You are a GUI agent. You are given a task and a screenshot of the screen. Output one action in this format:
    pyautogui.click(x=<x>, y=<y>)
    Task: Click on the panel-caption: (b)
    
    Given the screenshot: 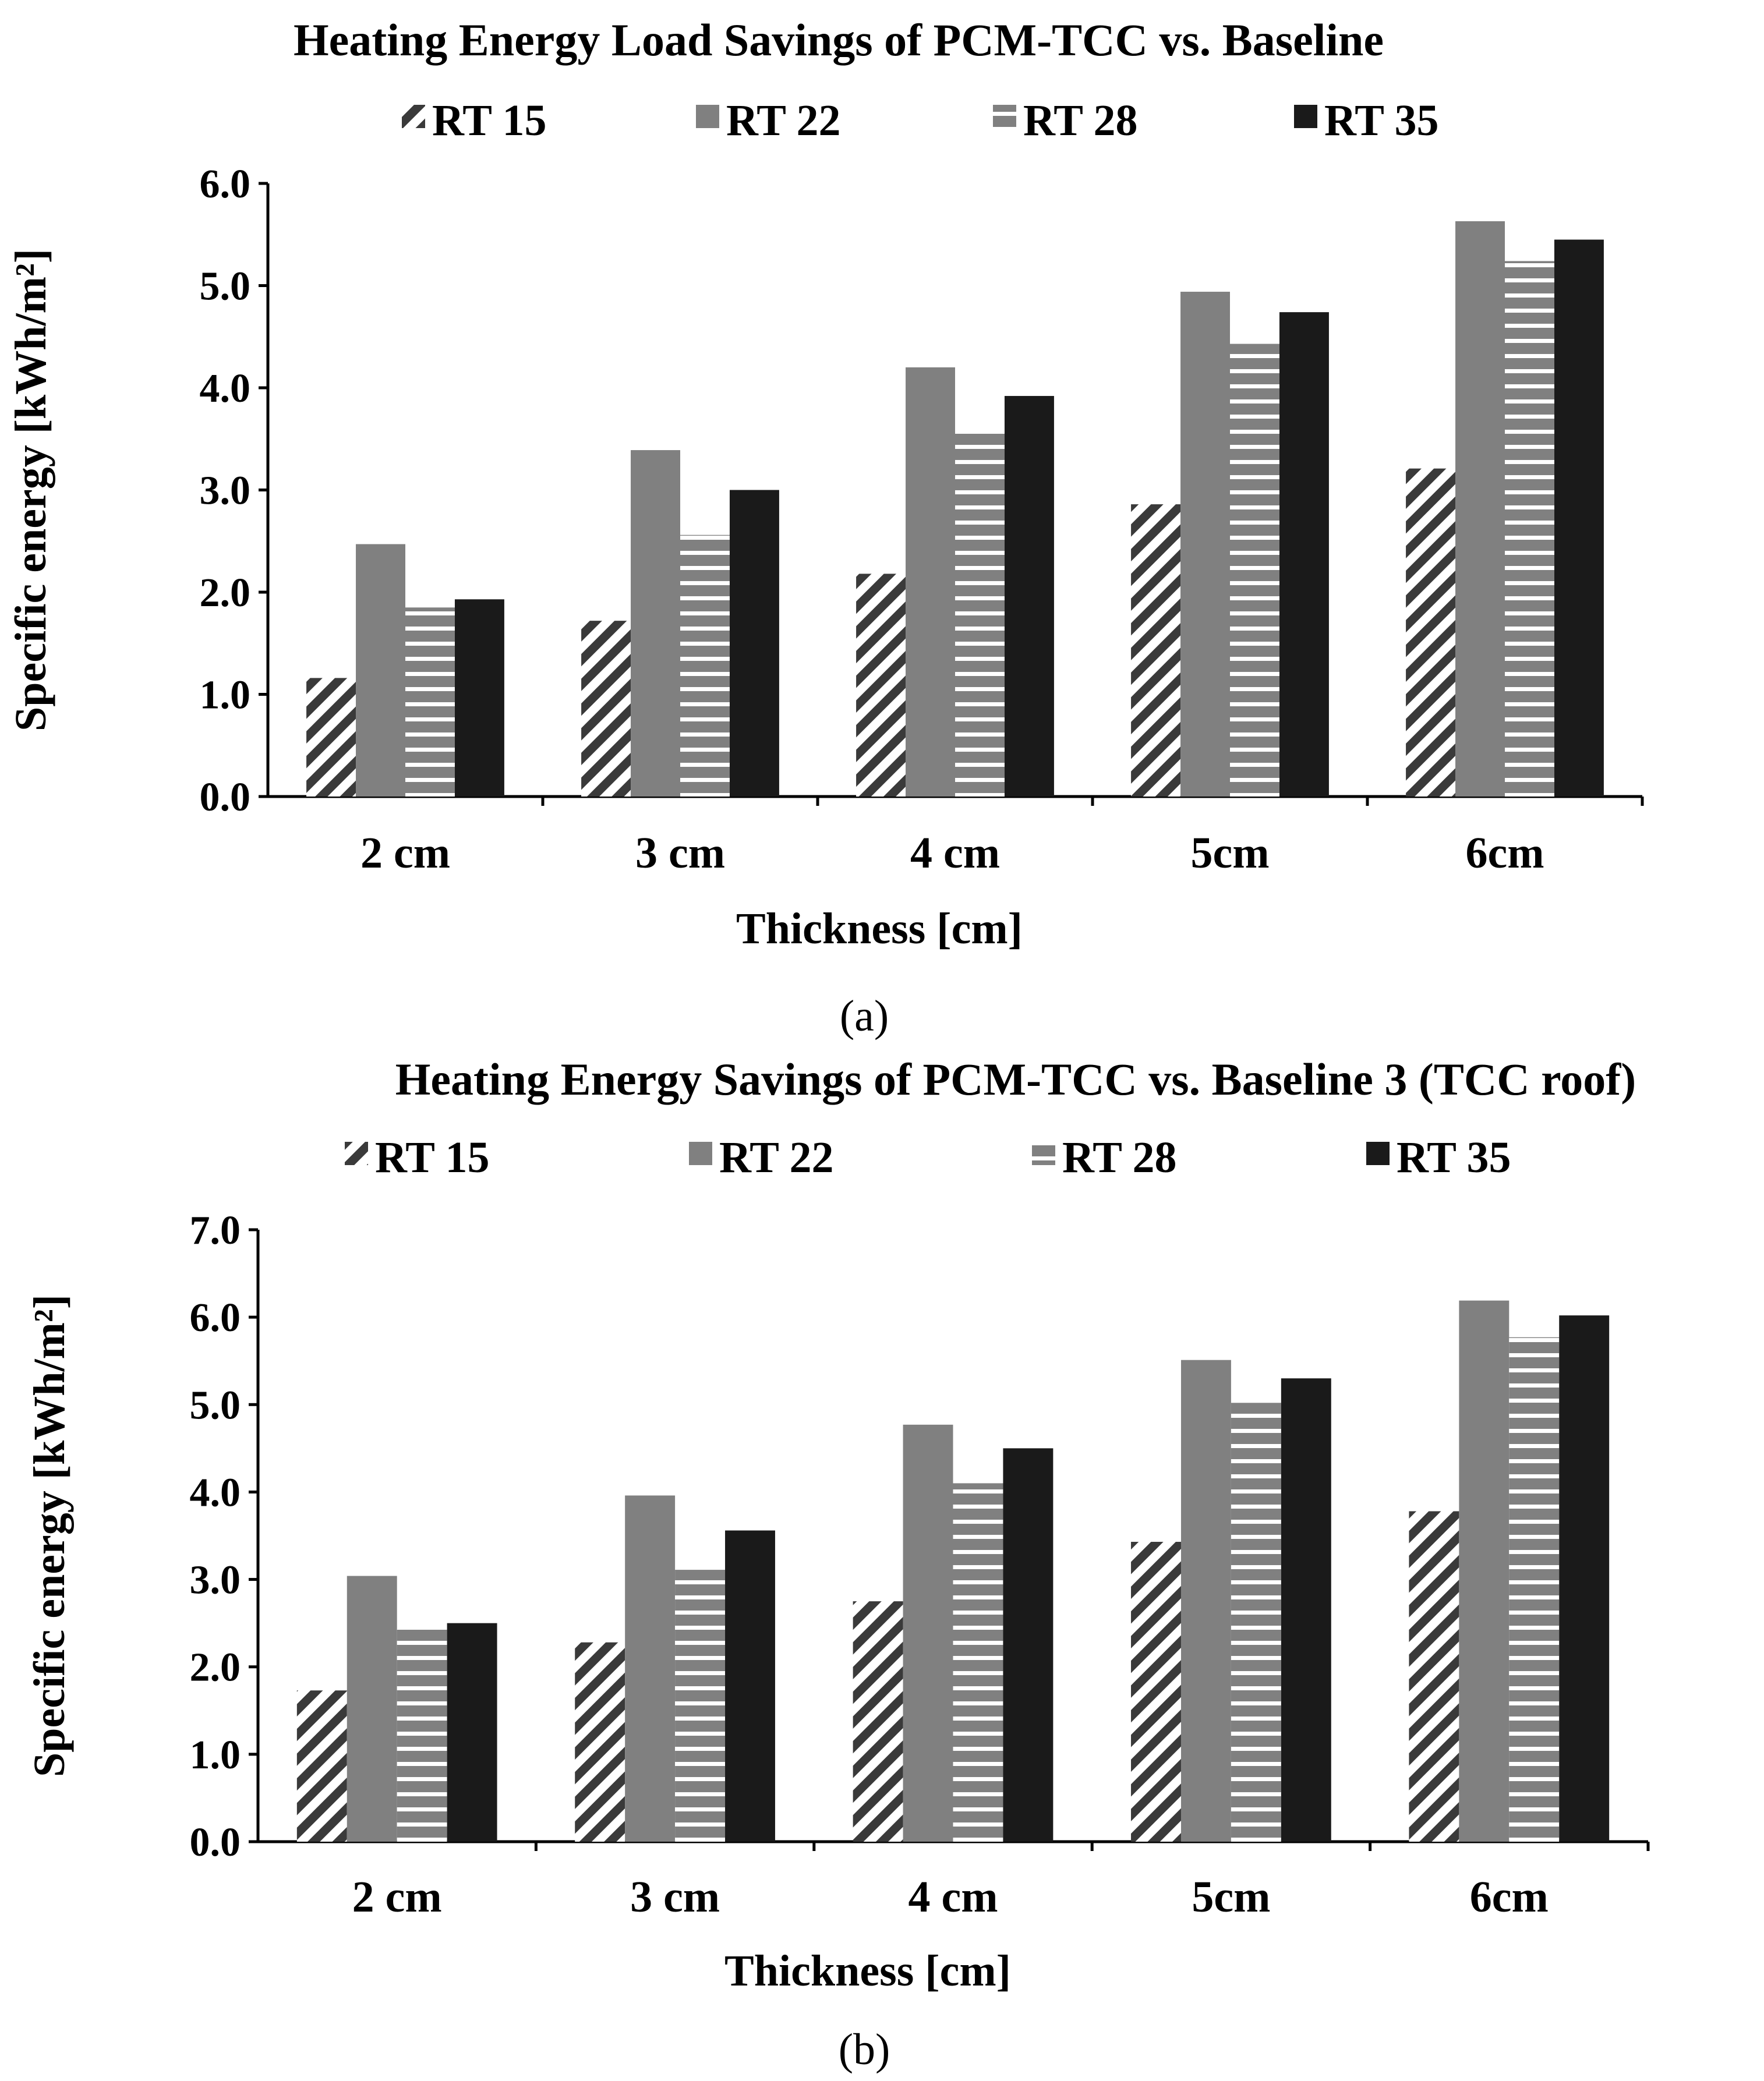 What is the action you would take?
    pyautogui.click(x=864, y=2049)
    